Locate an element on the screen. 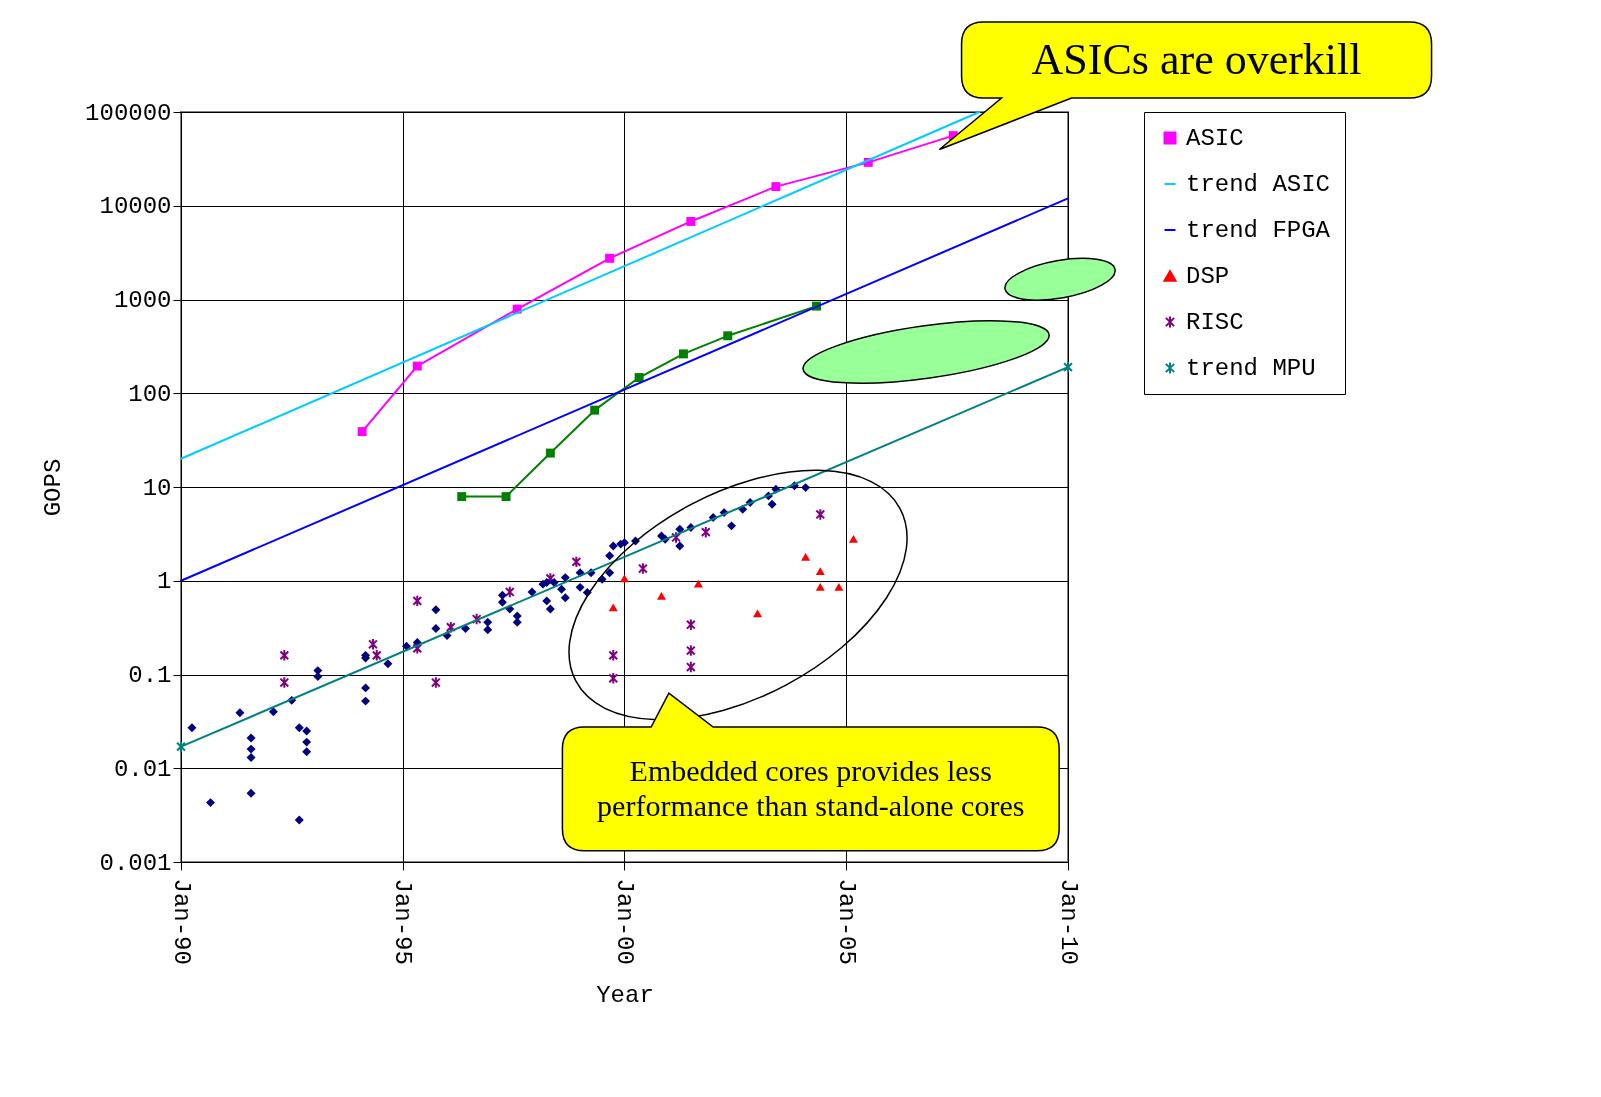 Image resolution: width=1601 pixels, height=1097 pixels. legend-label: RISC is located at coordinates (1215, 322).